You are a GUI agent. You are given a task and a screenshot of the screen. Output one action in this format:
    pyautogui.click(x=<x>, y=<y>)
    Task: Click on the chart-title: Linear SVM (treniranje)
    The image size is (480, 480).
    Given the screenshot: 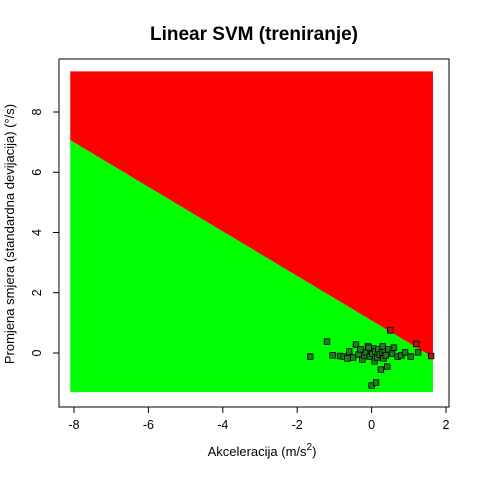 What is the action you would take?
    pyautogui.click(x=254, y=34)
    